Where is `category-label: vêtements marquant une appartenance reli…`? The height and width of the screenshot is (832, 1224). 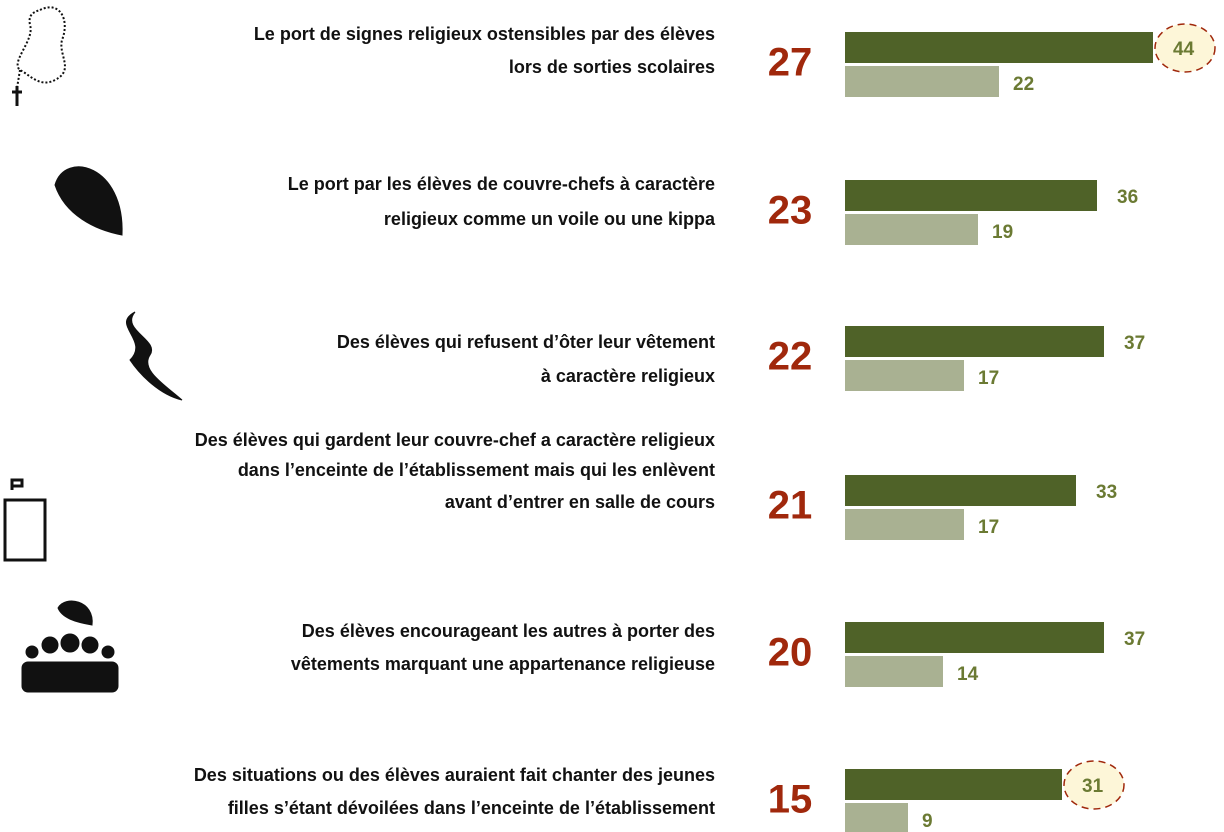 category-label: vêtements marquant une appartenance reli… is located at coordinates (503, 664).